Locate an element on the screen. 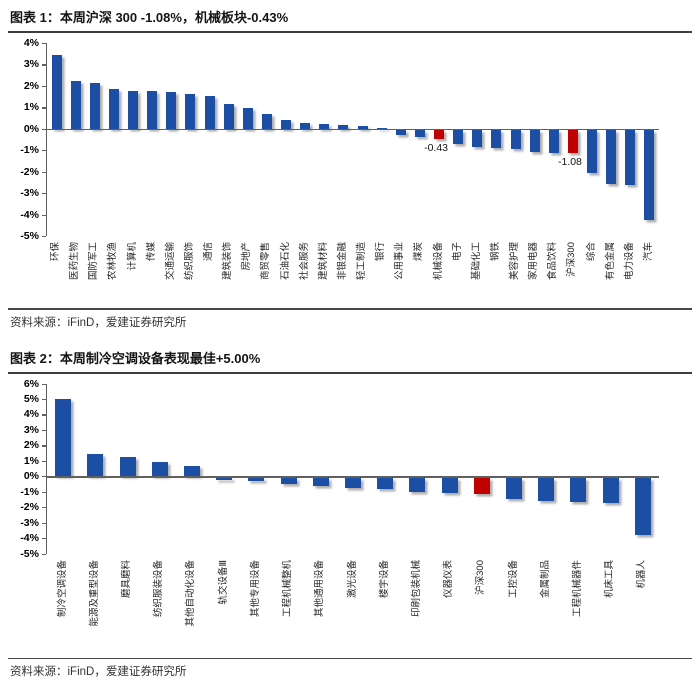  y-axis-tick-label: 3% is located at coordinates (31, 429).